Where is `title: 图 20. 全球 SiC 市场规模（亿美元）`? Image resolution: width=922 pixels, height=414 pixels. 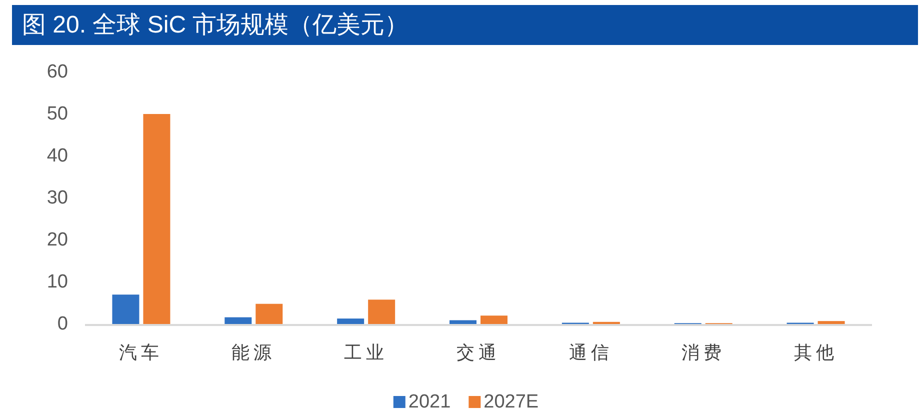
title: 图 20. 全球 SiC 市场规模（亿美元） is located at coordinates (215, 25).